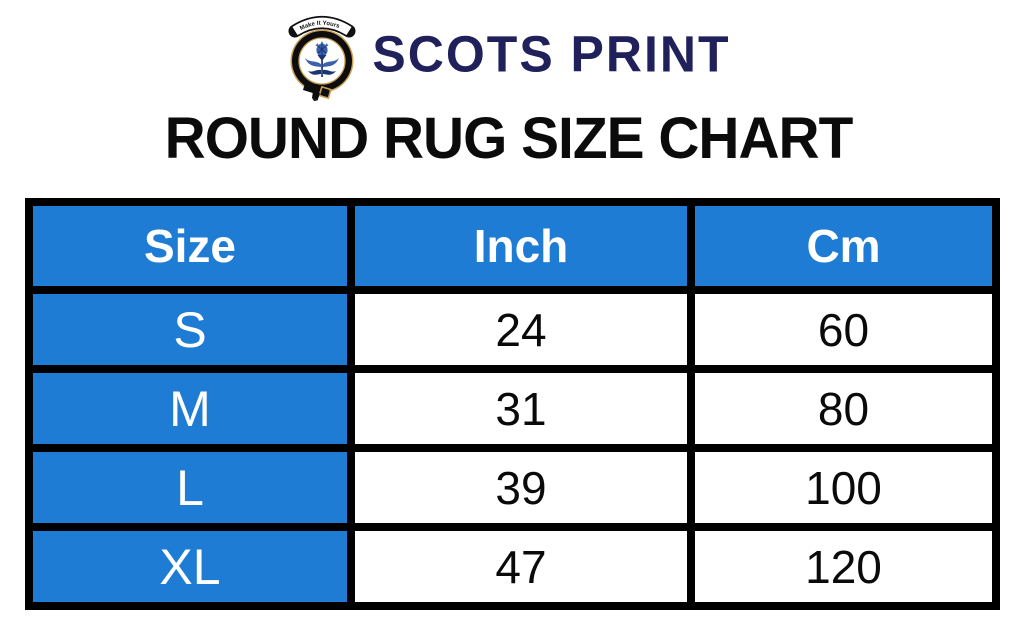  Describe the element at coordinates (843, 566) in the screenshot. I see `cm-value: 120` at that location.